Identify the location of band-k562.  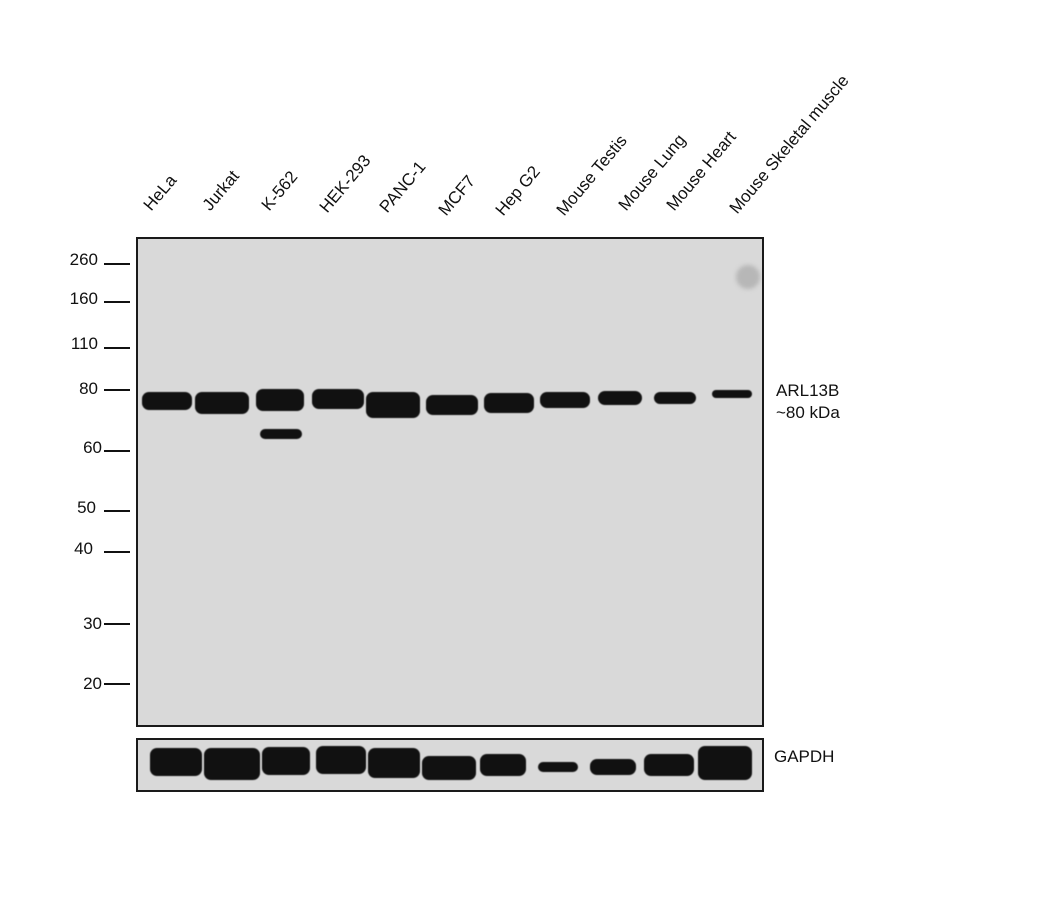
(280, 400).